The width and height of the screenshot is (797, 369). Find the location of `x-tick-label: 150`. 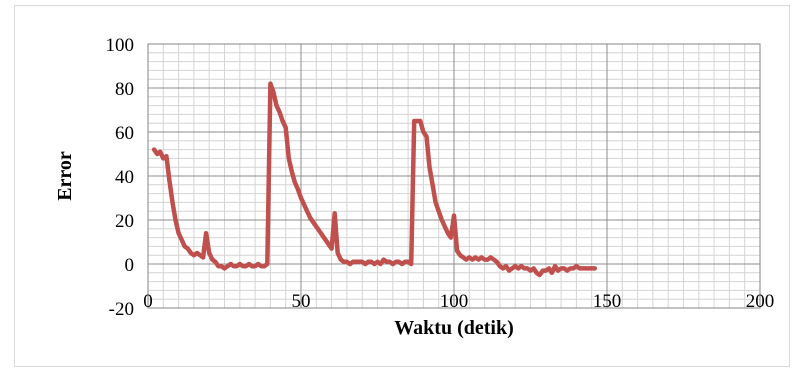

x-tick-label: 150 is located at coordinates (607, 301).